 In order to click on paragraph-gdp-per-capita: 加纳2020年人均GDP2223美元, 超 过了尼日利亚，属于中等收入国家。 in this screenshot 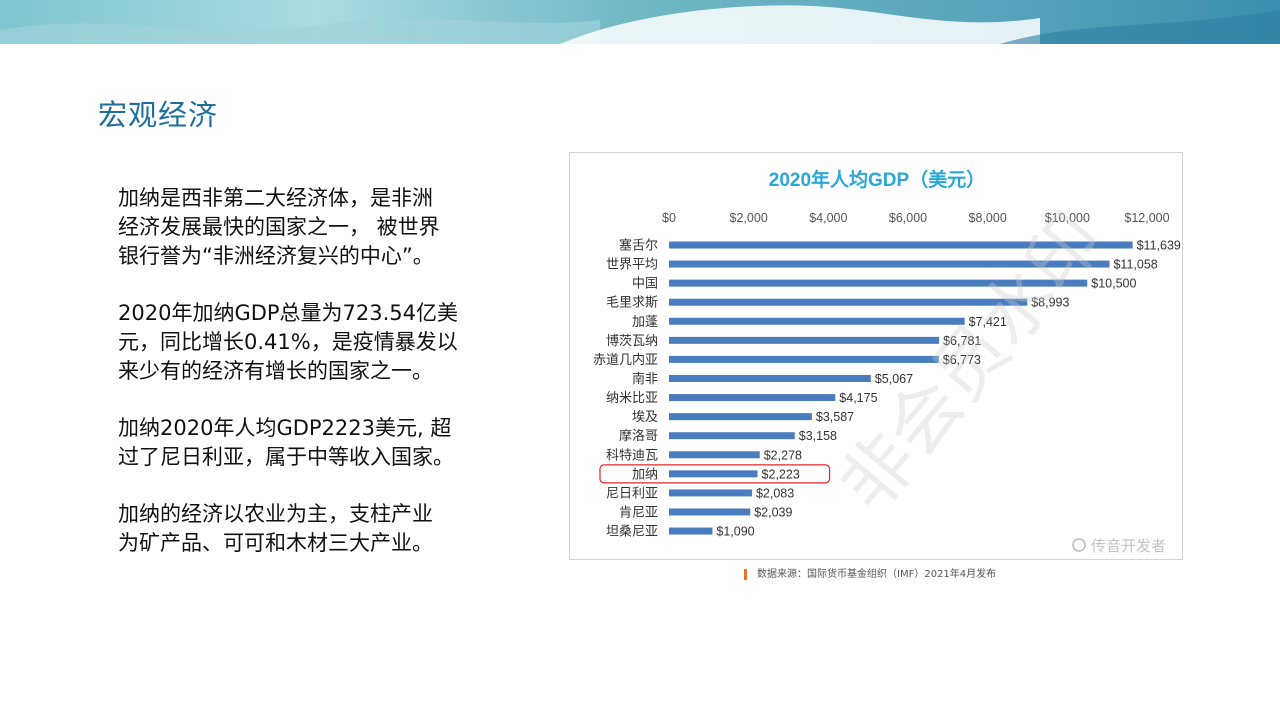, I will do `click(286, 442)`.